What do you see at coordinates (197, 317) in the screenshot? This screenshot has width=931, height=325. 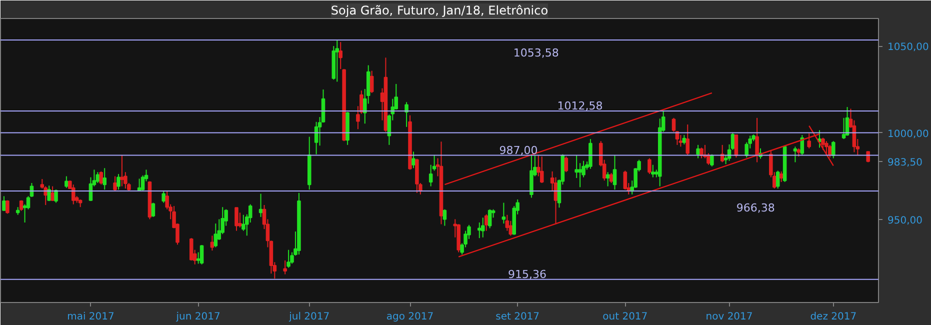 I see `x-tick-label: jun 2017` at bounding box center [197, 317].